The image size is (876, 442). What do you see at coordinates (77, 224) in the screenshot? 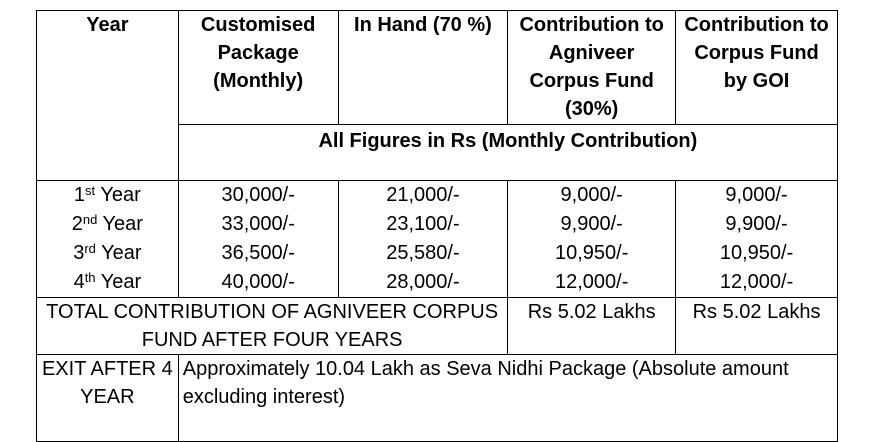
I see `year-number: 2` at bounding box center [77, 224].